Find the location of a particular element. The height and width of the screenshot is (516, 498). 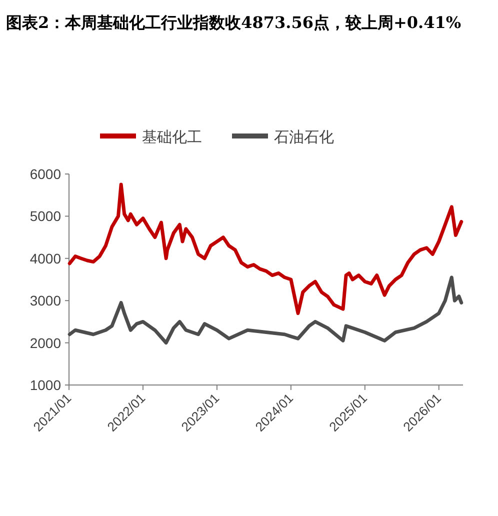

legend-label: 基础化工 is located at coordinates (172, 137).